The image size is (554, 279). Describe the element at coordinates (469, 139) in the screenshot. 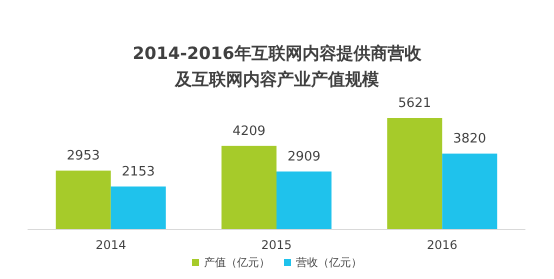

I see `data-label: 3820` at that location.